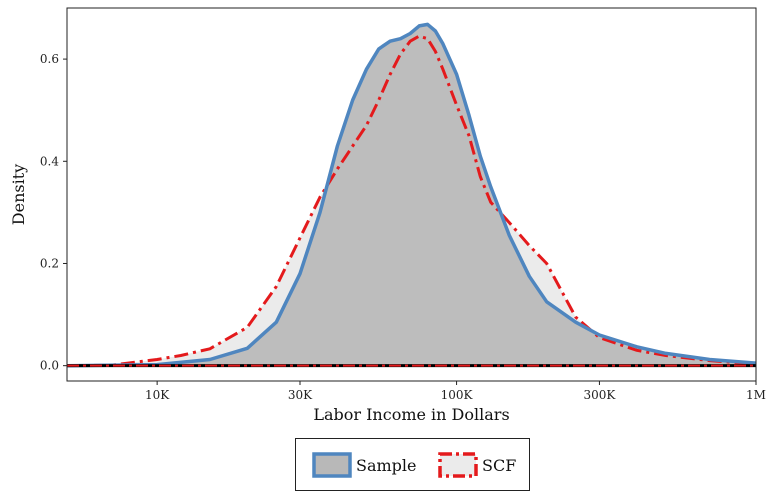 Image resolution: width=771 pixels, height=491 pixels. Describe the element at coordinates (157, 395) in the screenshot. I see `x-tick-label: 10K` at that location.